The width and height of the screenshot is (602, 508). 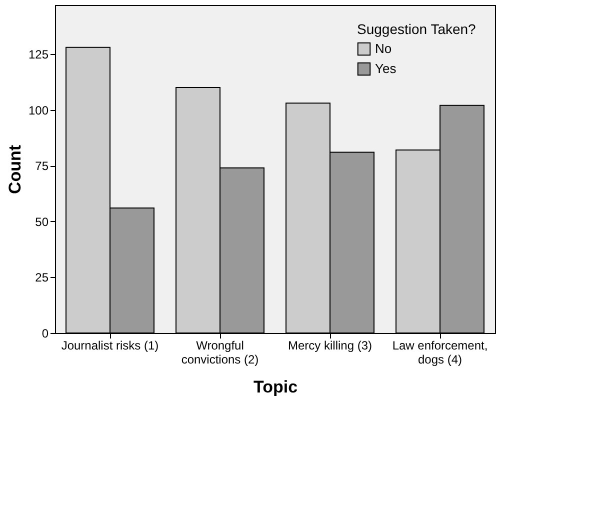 What do you see at coordinates (38, 110) in the screenshot?
I see `y-tick-label: 100` at bounding box center [38, 110].